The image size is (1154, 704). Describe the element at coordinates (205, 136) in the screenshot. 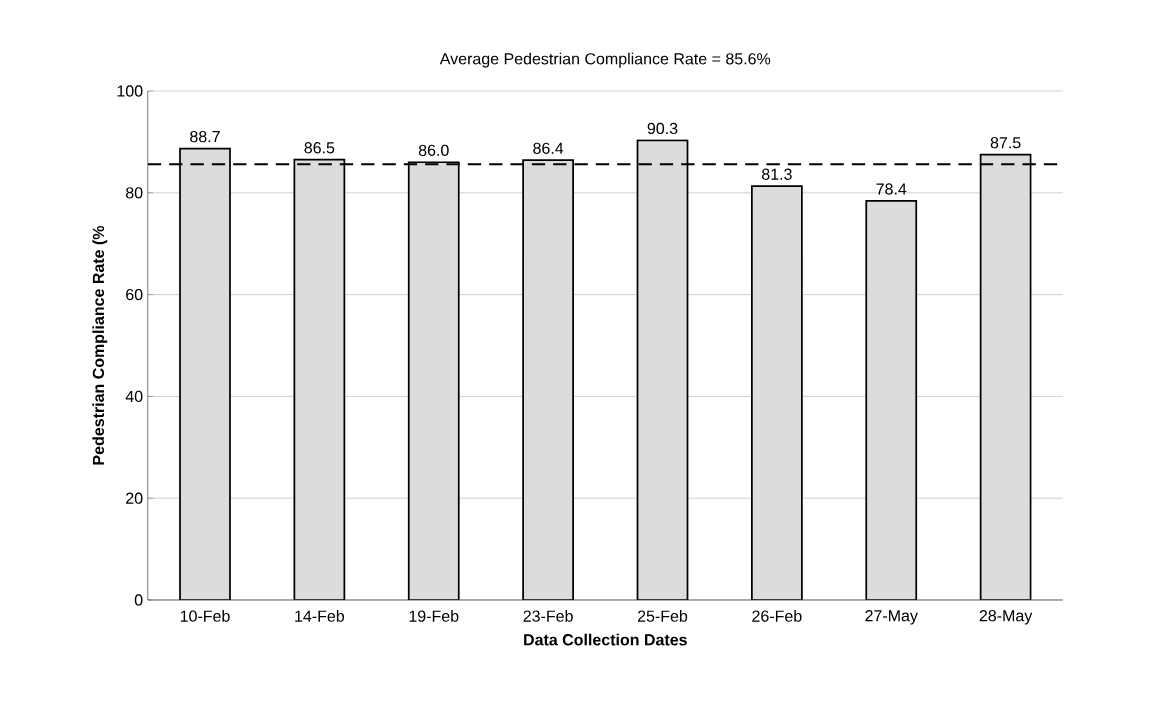

I see `data-label: 88.7` at that location.